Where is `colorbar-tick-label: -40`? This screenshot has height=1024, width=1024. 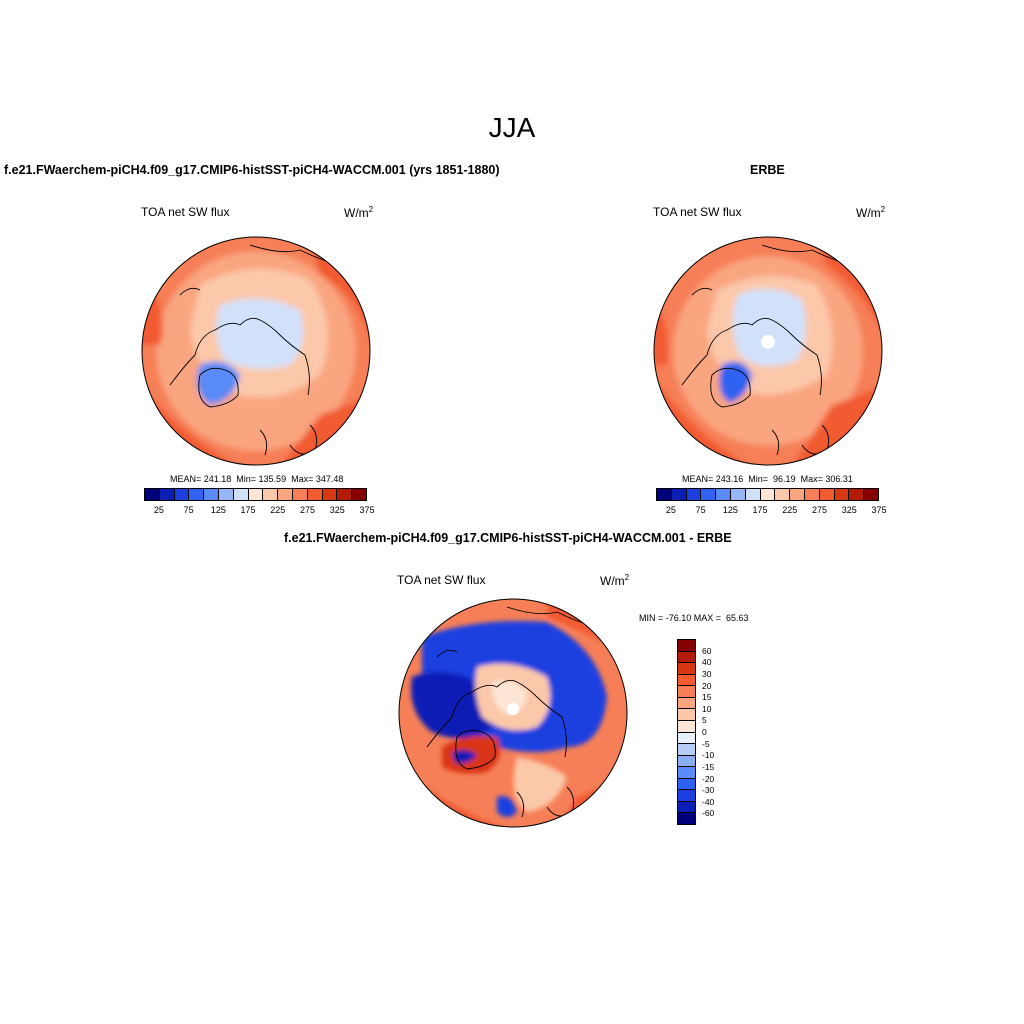 colorbar-tick-label: -40 is located at coordinates (708, 801).